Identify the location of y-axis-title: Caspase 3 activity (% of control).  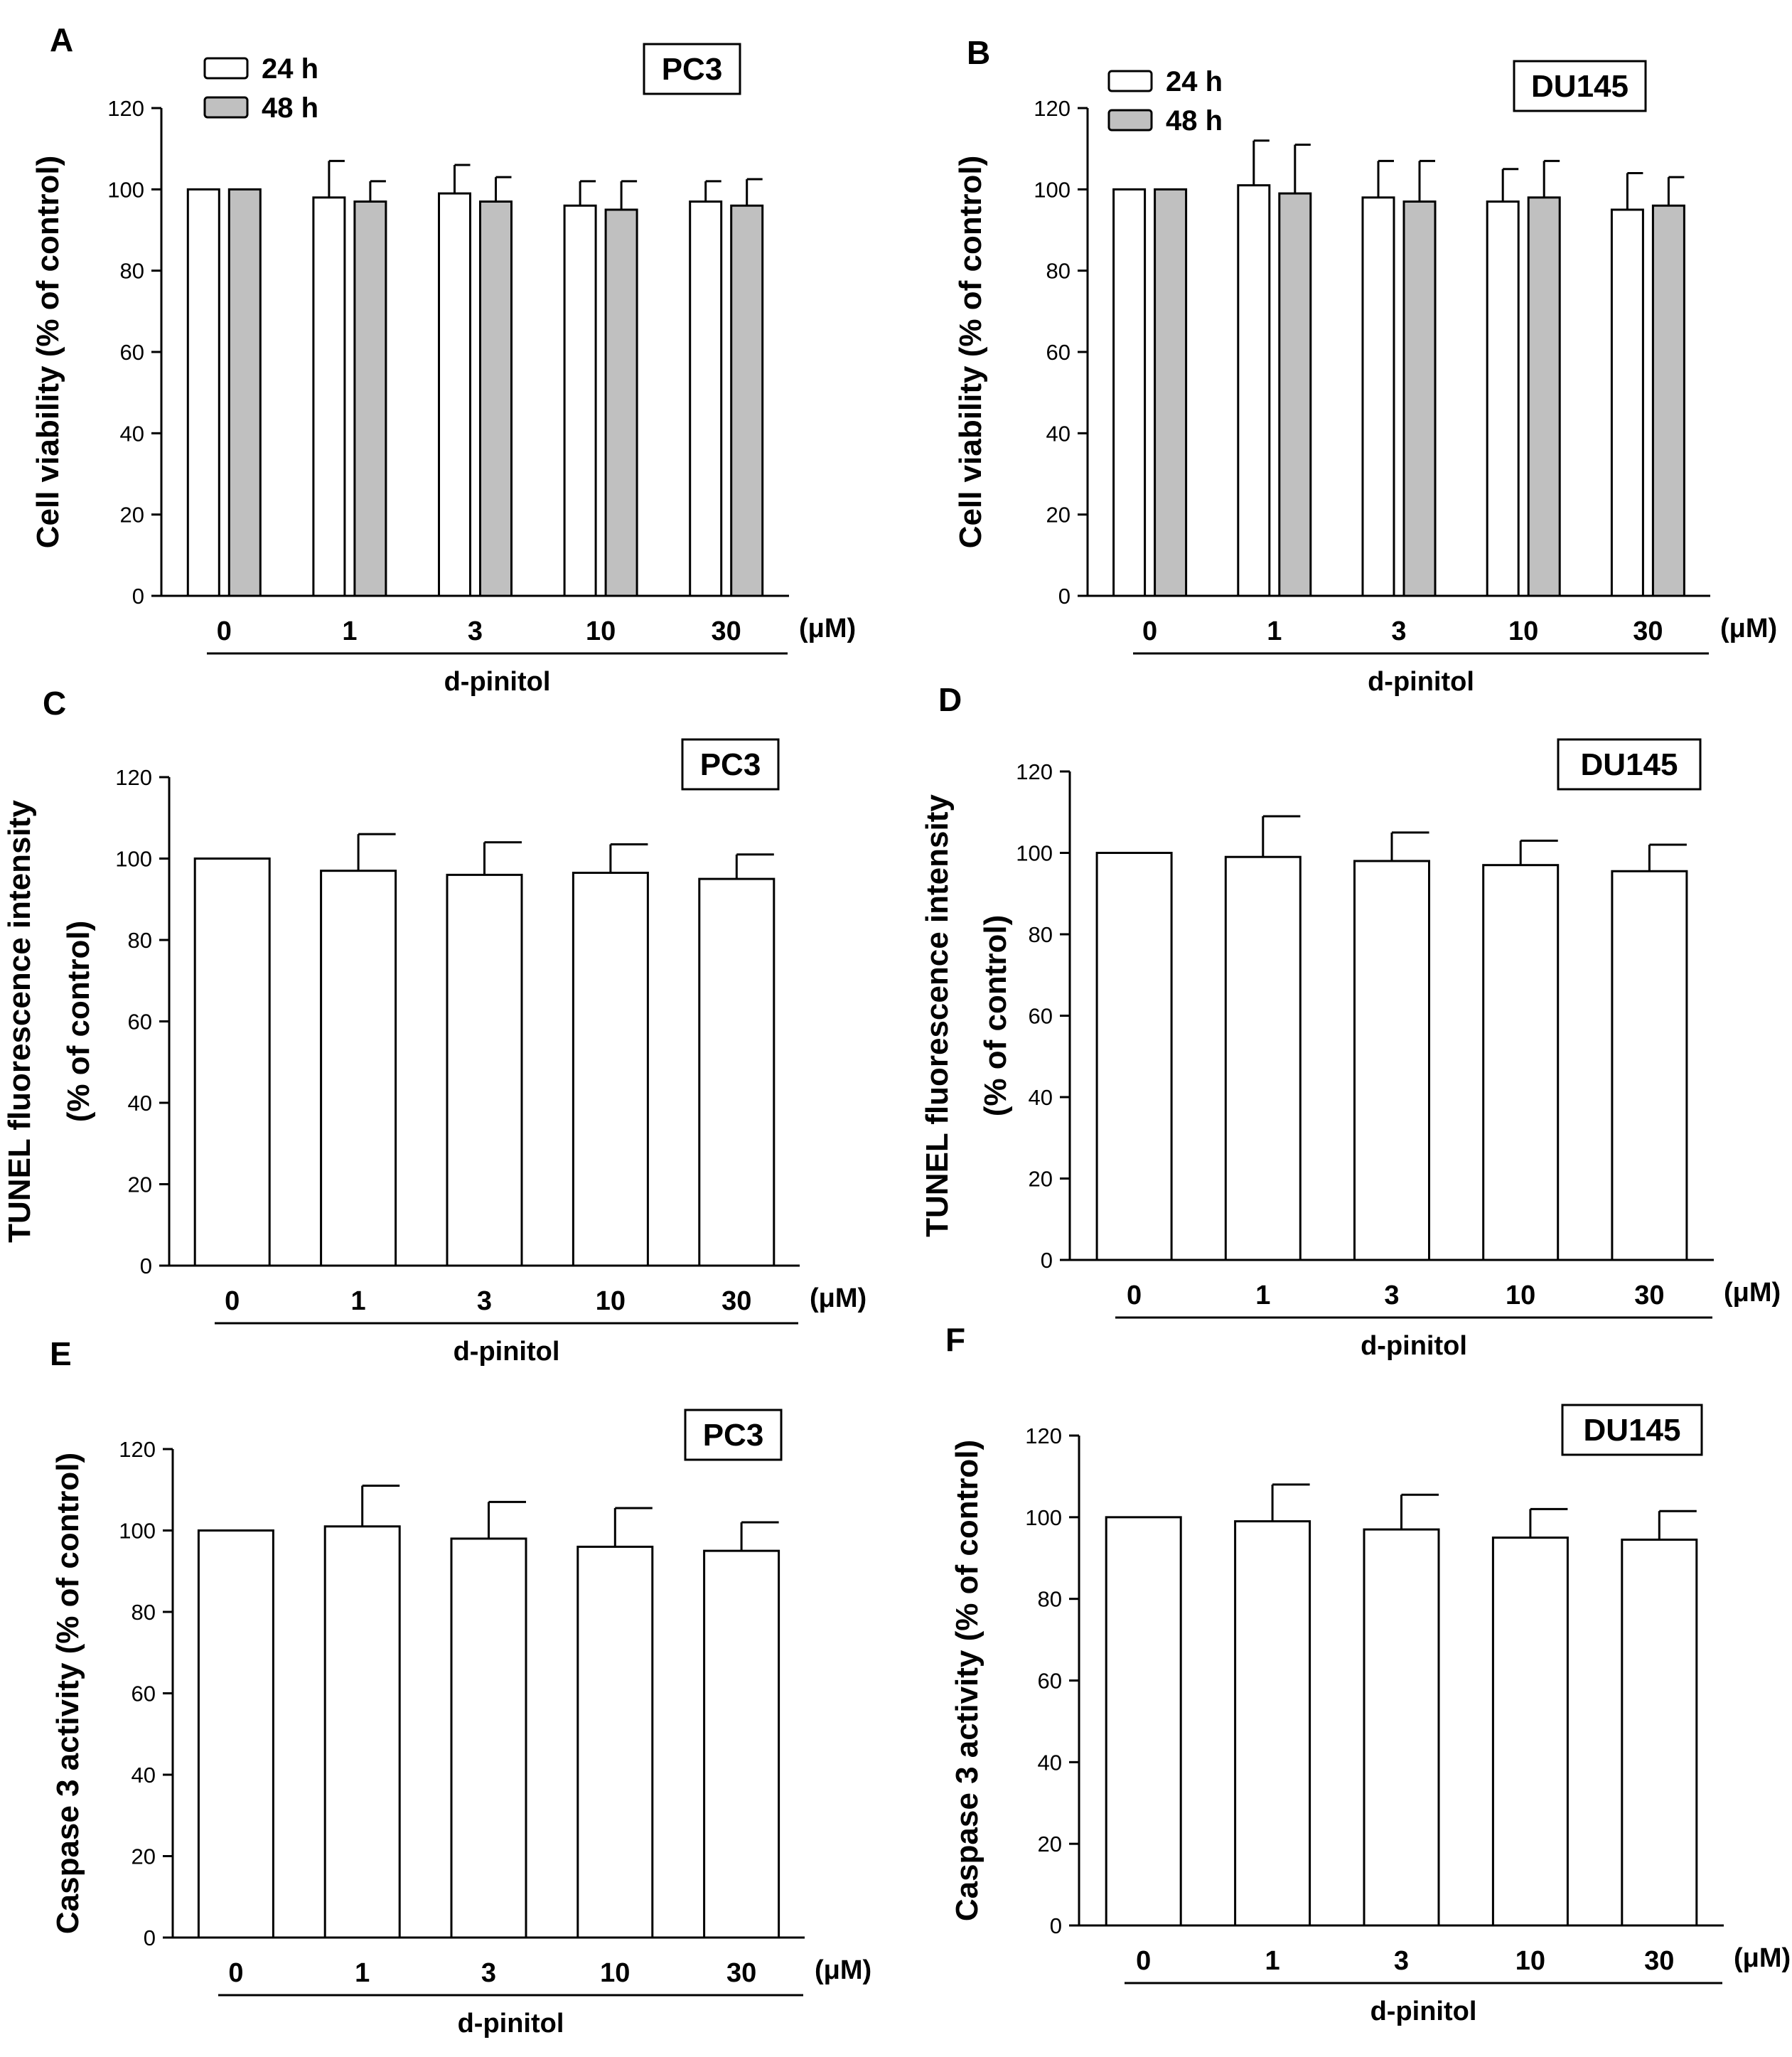
(67, 1693).